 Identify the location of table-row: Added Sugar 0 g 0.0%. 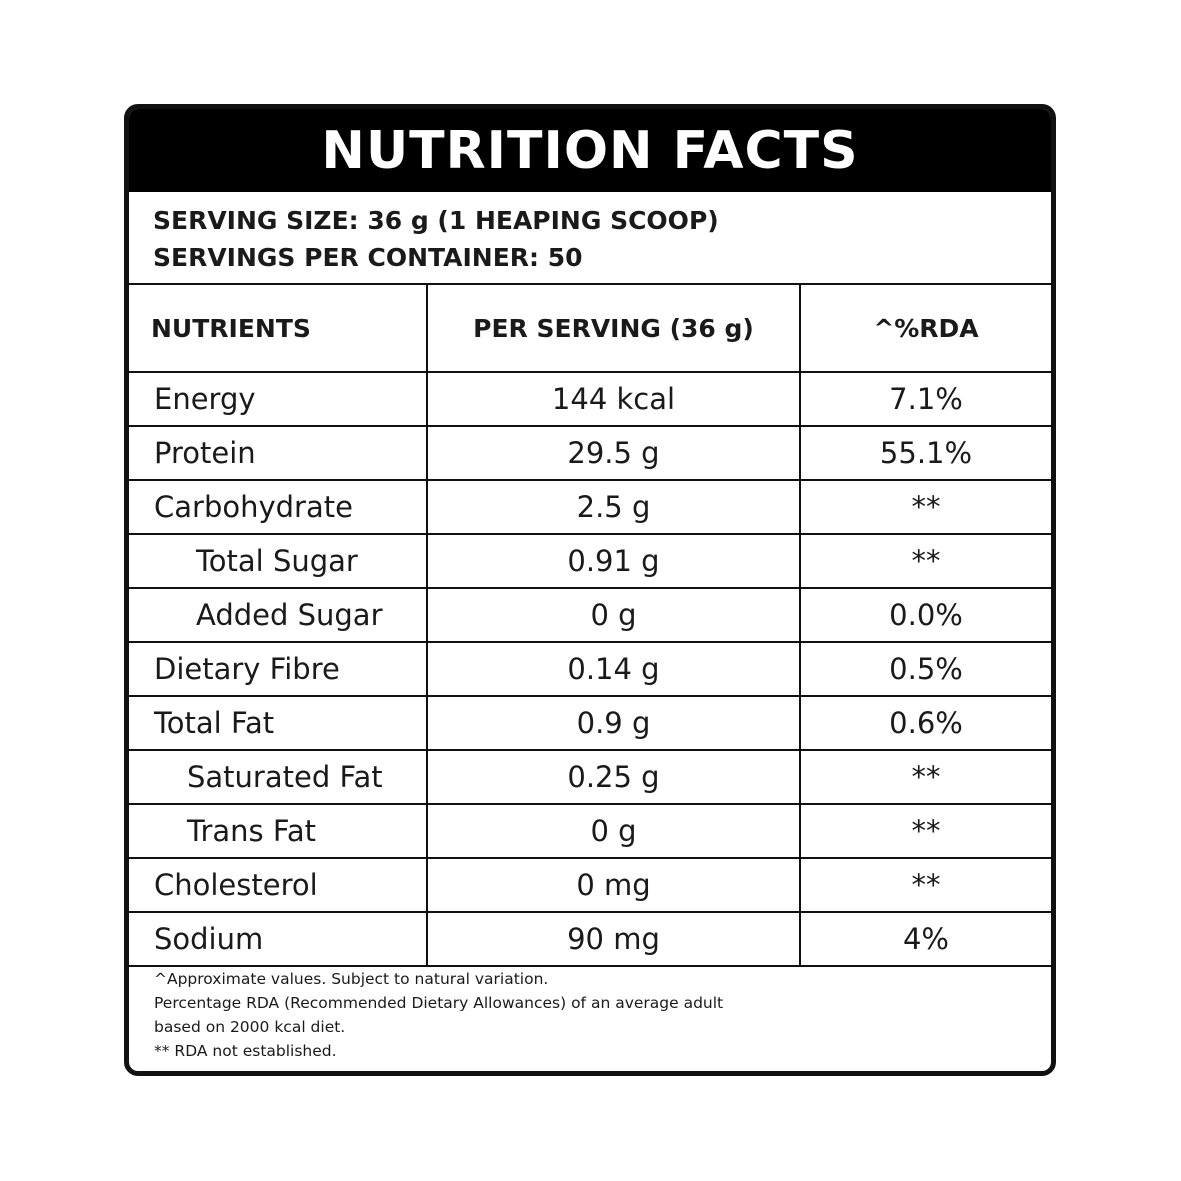
(590, 615).